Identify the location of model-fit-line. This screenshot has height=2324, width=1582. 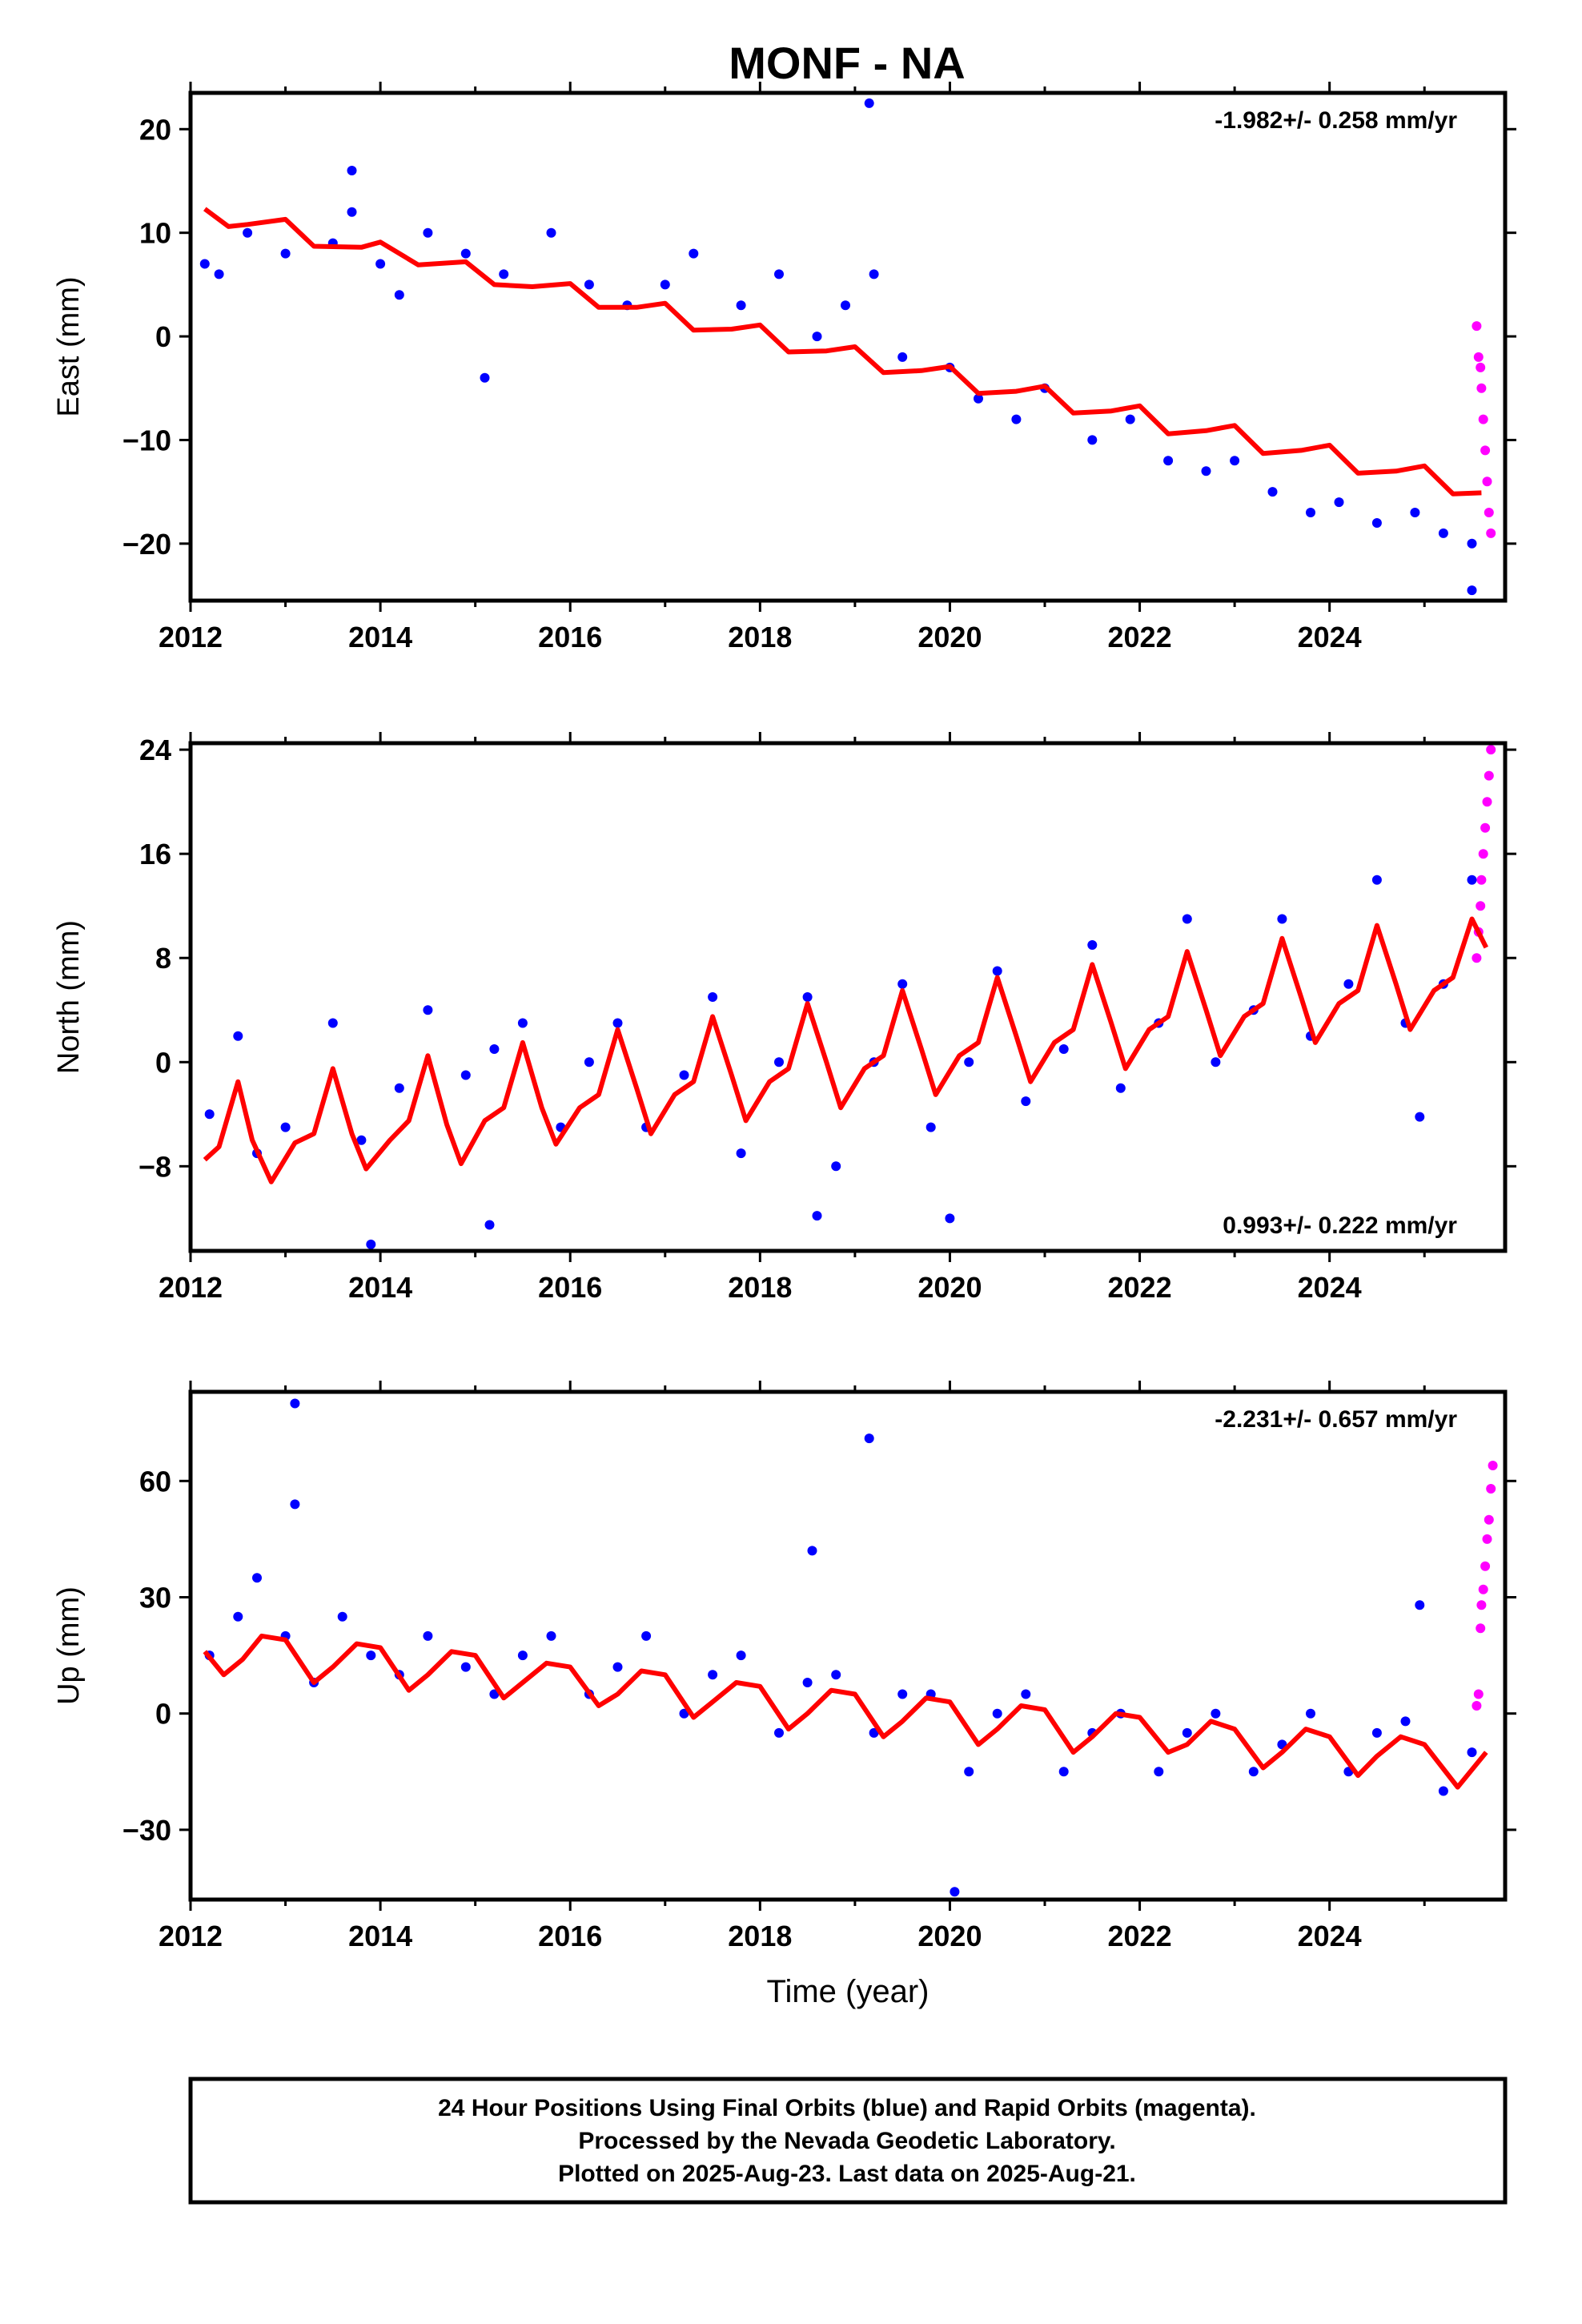
(846, 1050).